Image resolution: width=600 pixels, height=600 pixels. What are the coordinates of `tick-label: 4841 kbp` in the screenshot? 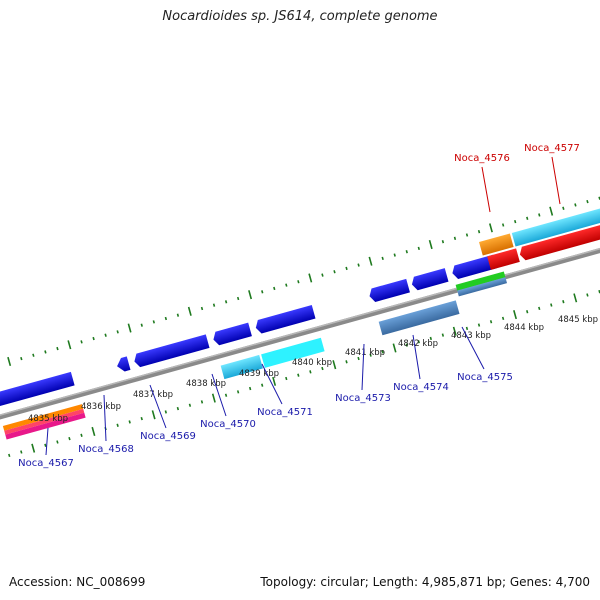 It's located at (365, 353).